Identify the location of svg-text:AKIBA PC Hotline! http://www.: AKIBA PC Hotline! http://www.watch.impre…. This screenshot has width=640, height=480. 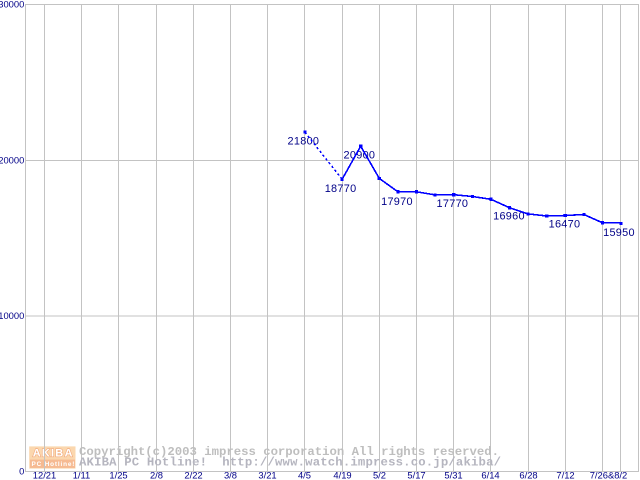
(290, 463).